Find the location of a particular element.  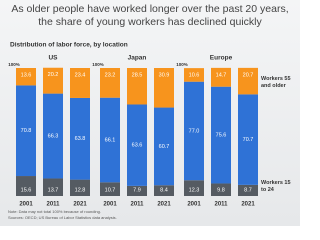

value-label: 60.7 is located at coordinates (164, 147).